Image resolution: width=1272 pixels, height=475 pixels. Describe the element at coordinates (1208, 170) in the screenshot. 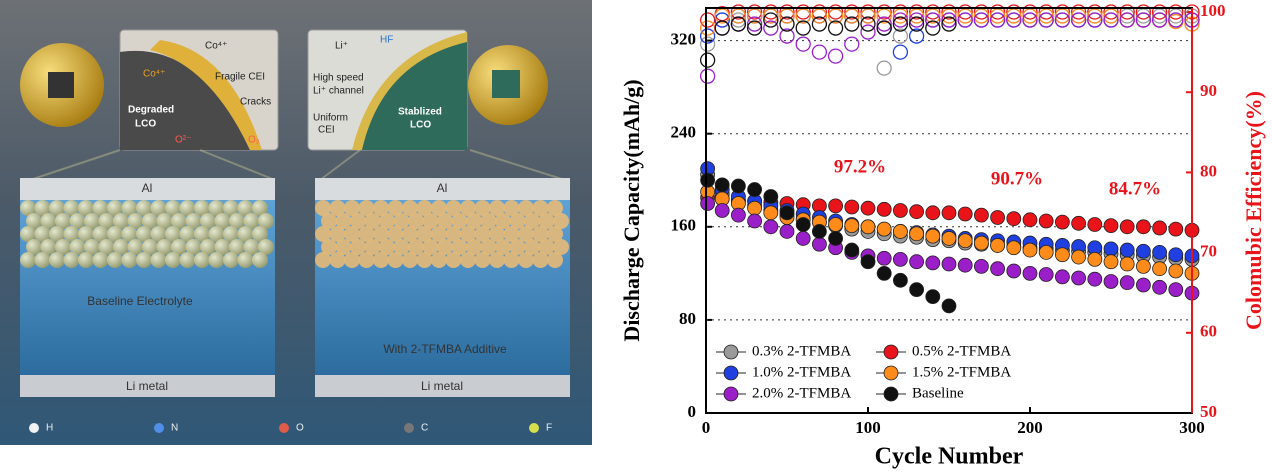

I see `y2-tick-label: 80` at that location.